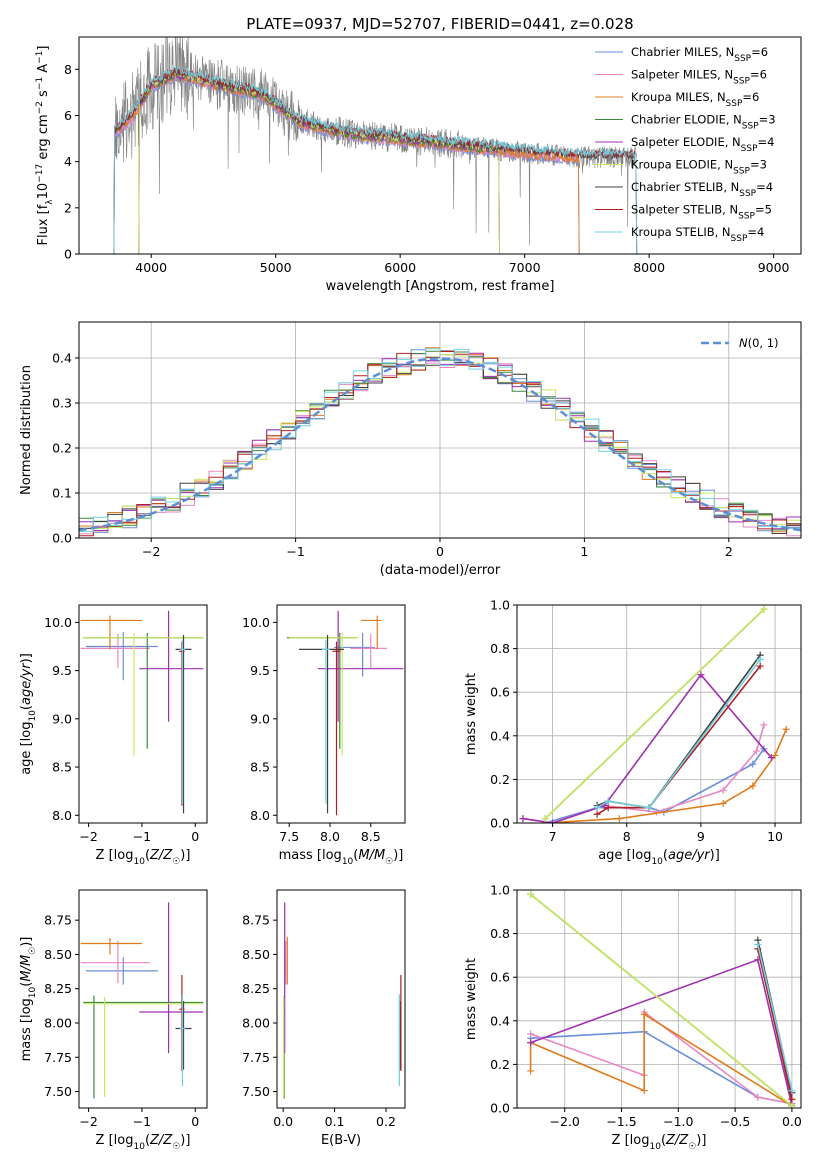 The height and width of the screenshot is (1170, 819). Describe the element at coordinates (699, 77) in the screenshot. I see `legend-label: Salpeter MILES, NSSP=6` at that location.